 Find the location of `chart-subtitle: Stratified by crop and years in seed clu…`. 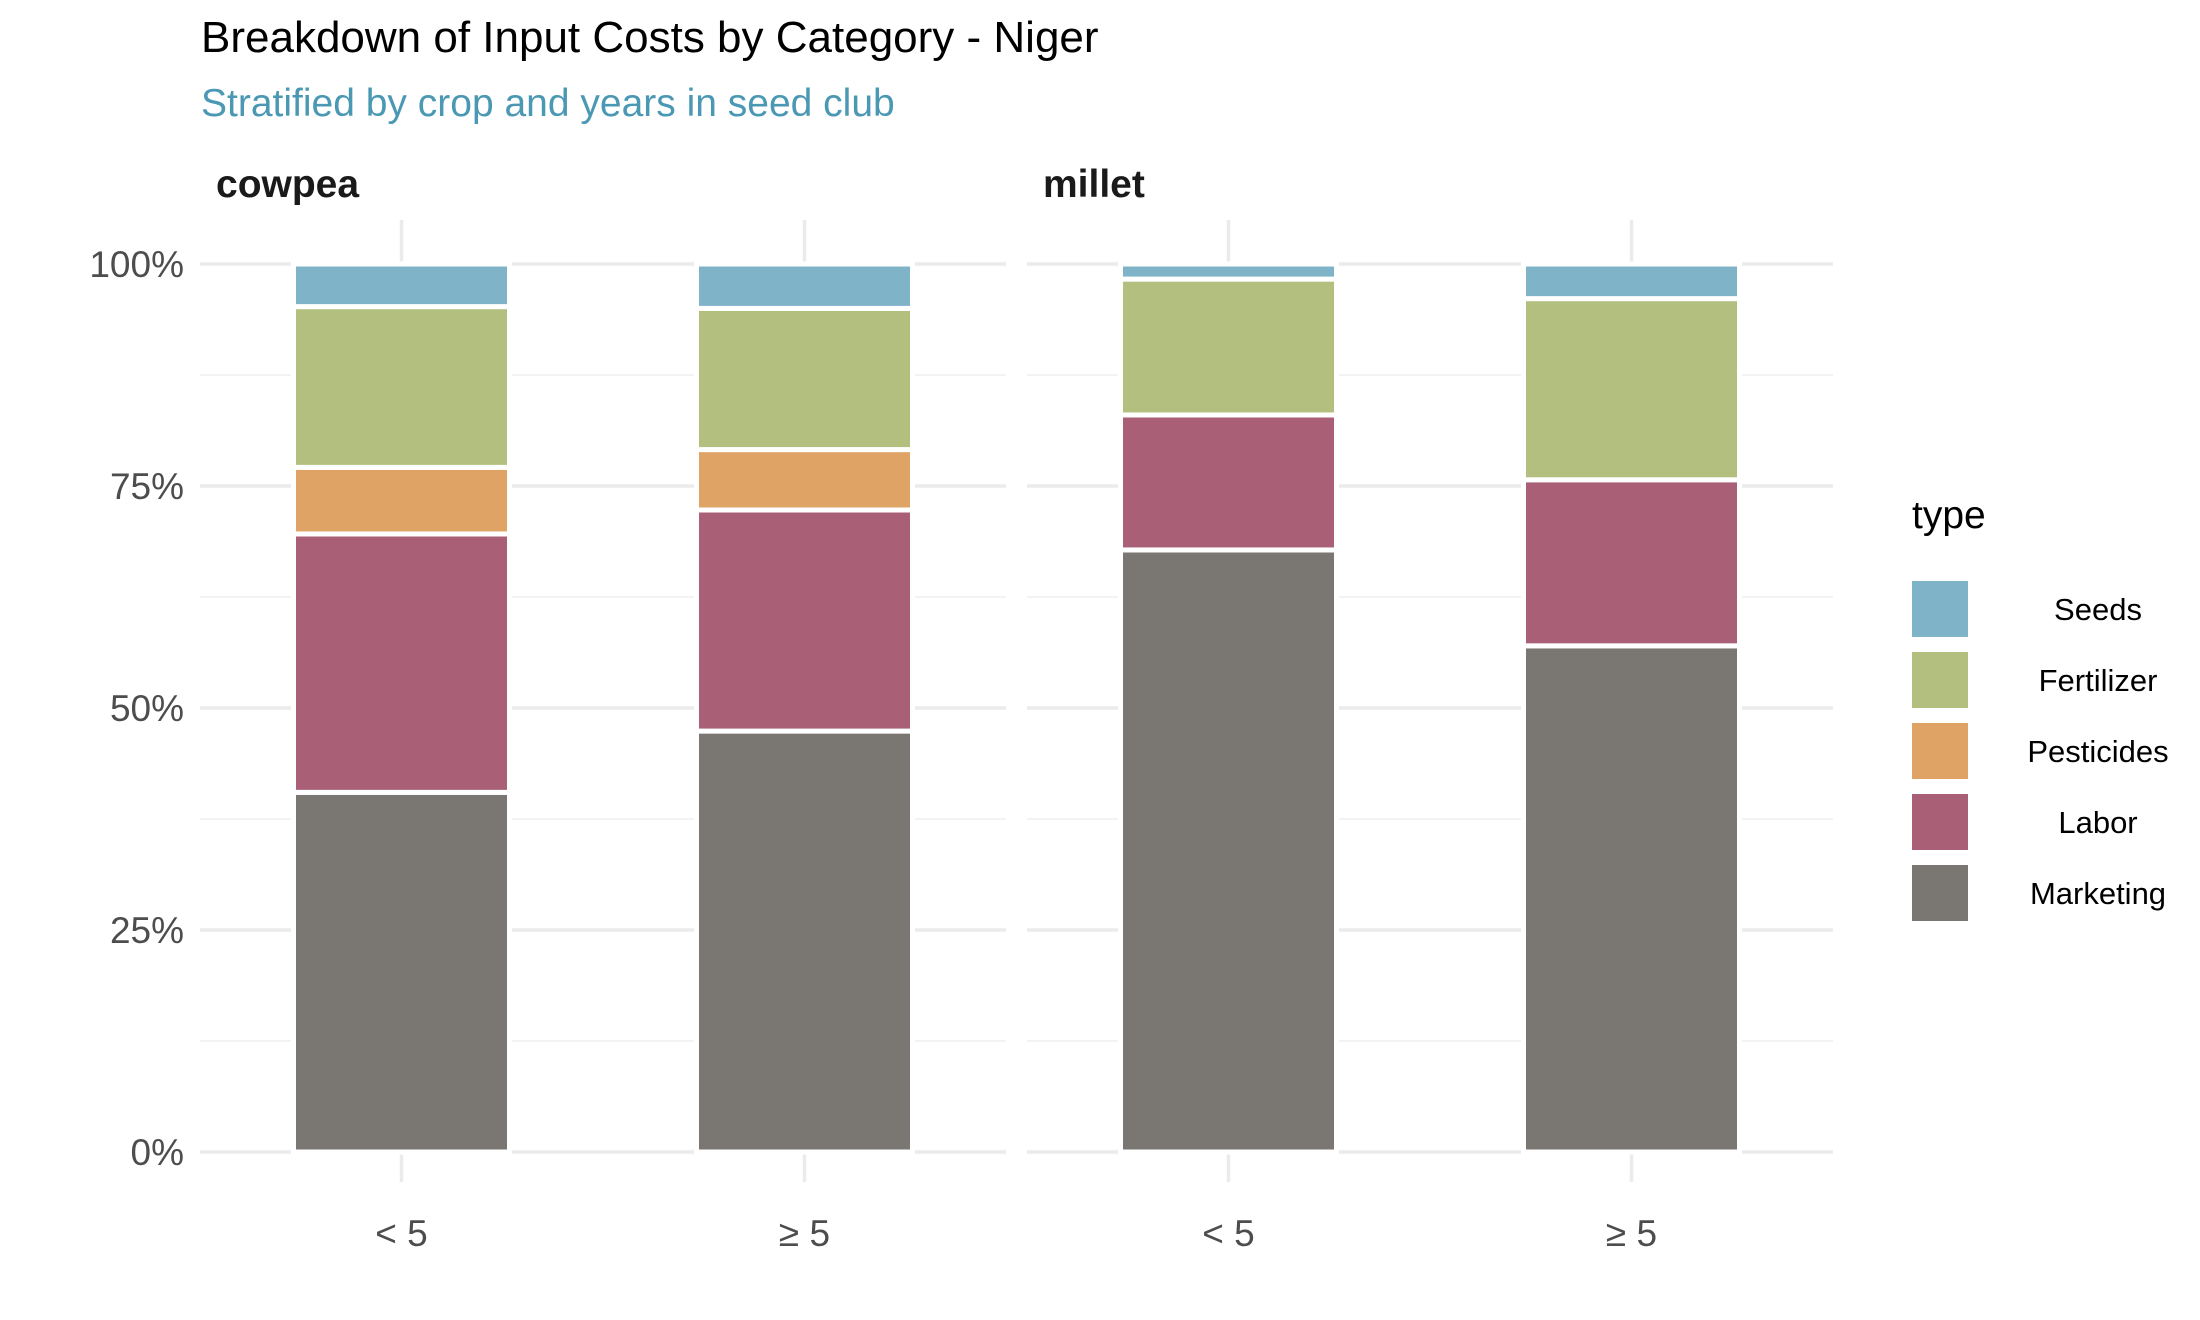

chart-subtitle: Stratified by crop and years in seed clu… is located at coordinates (548, 103).